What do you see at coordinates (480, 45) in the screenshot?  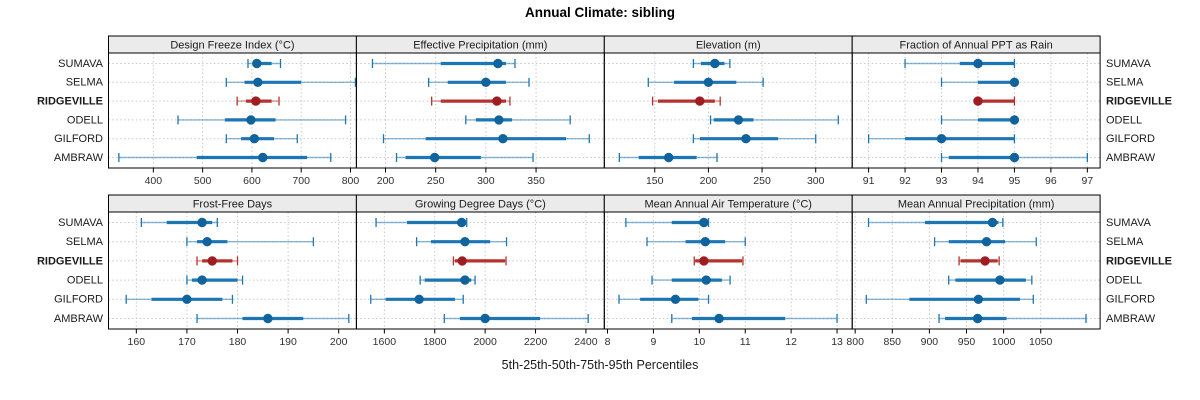 I see `strip-title: Effective Precipitation (mm)` at bounding box center [480, 45].